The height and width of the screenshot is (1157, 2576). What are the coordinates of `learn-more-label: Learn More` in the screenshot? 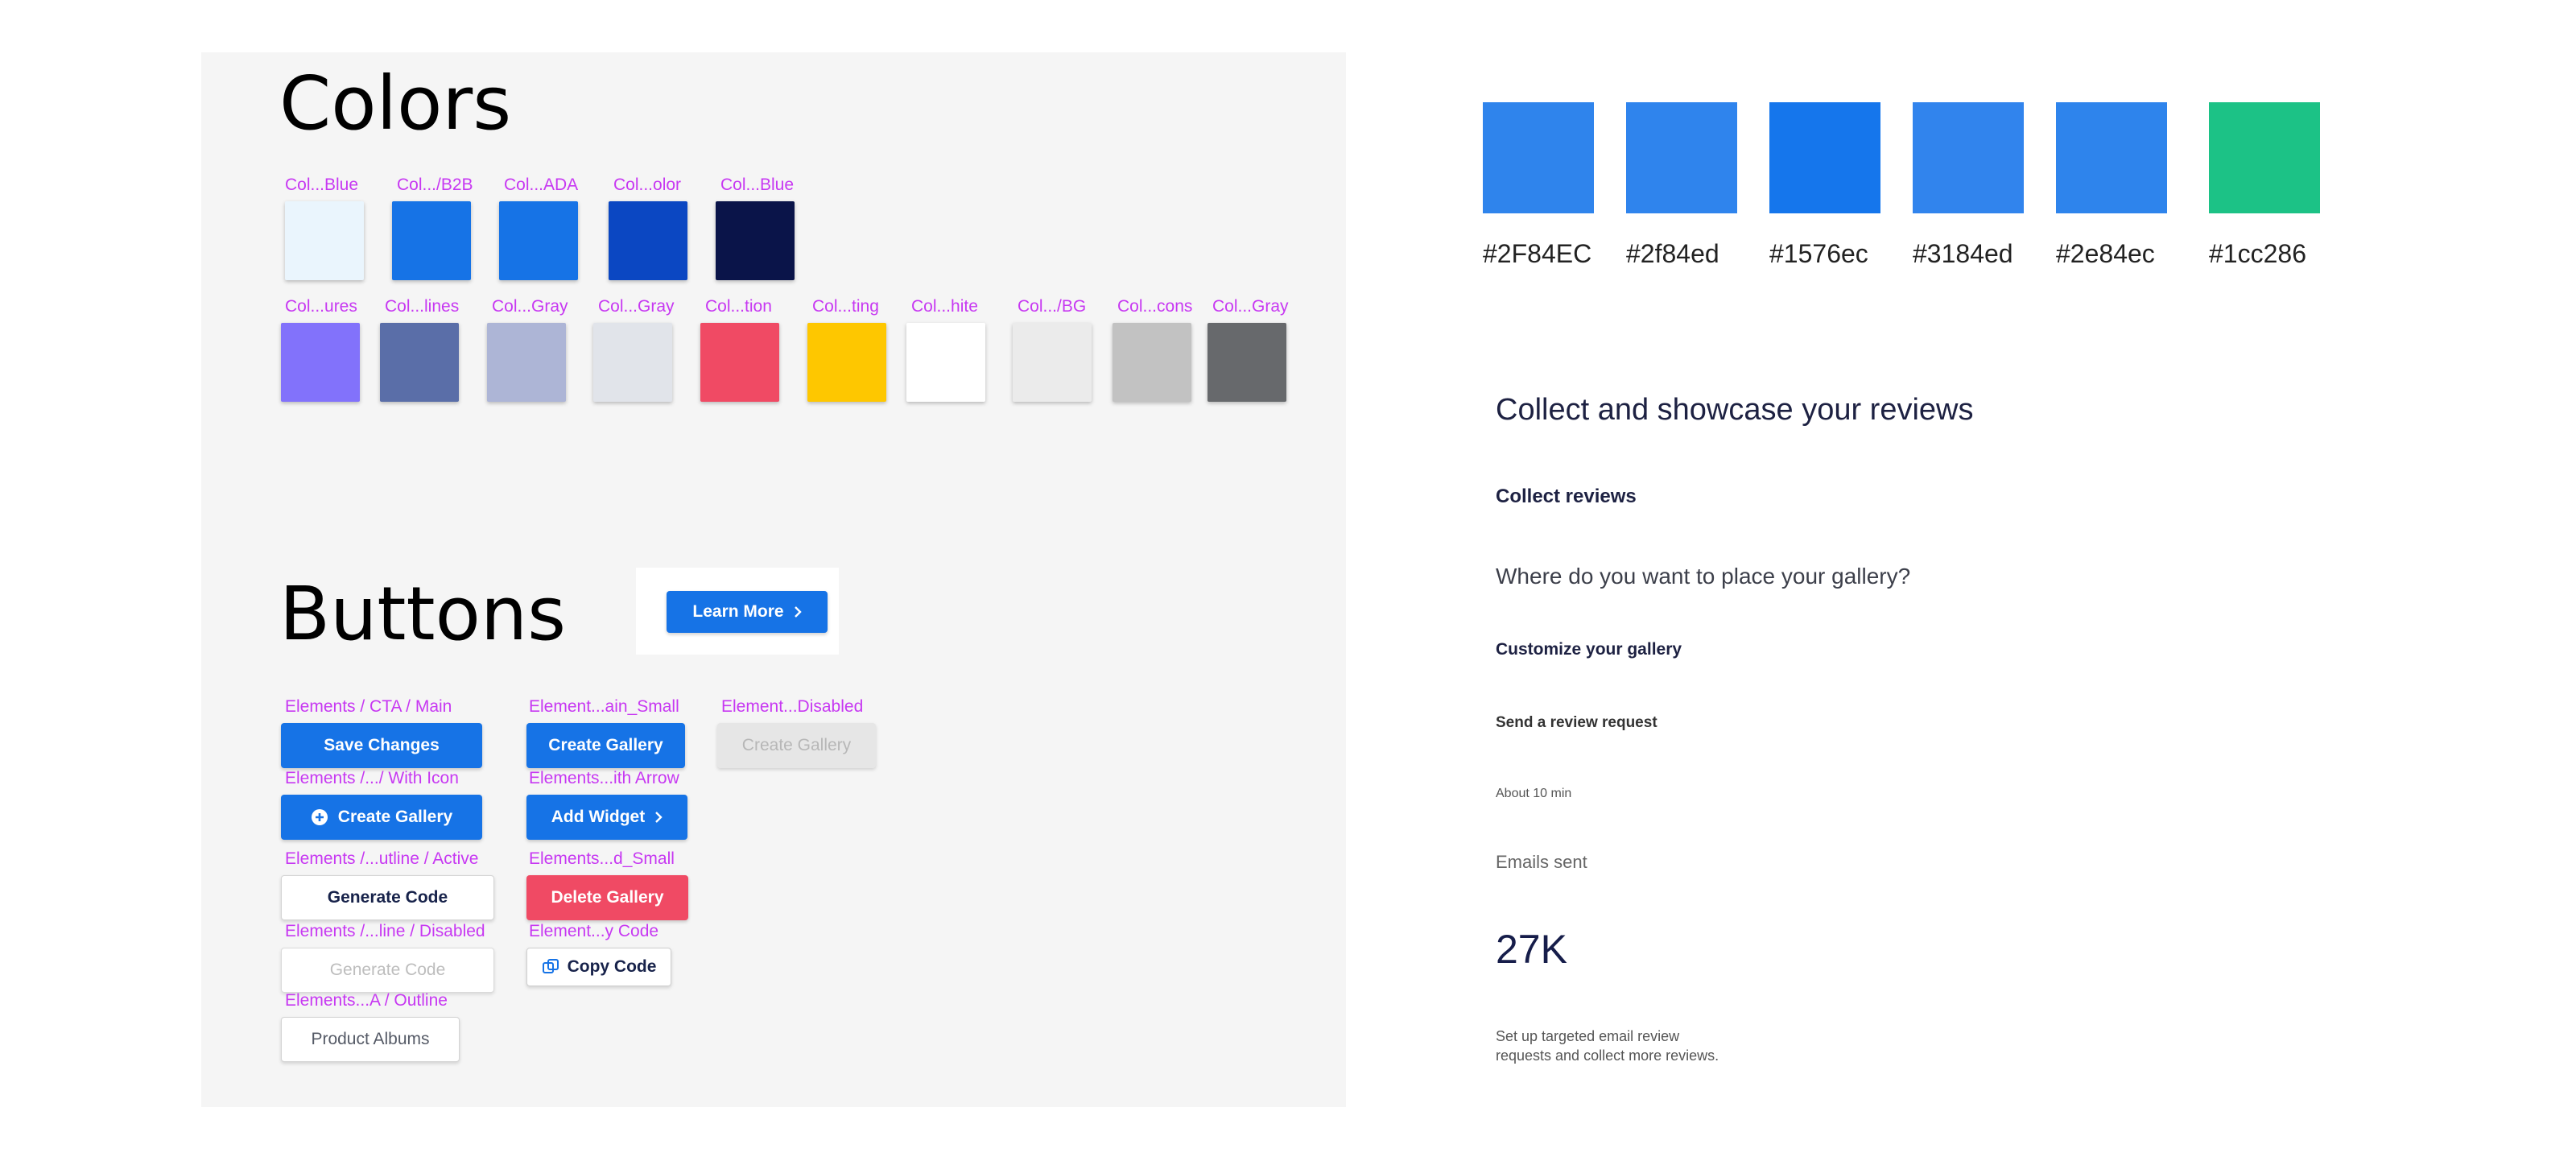 It's located at (738, 612).